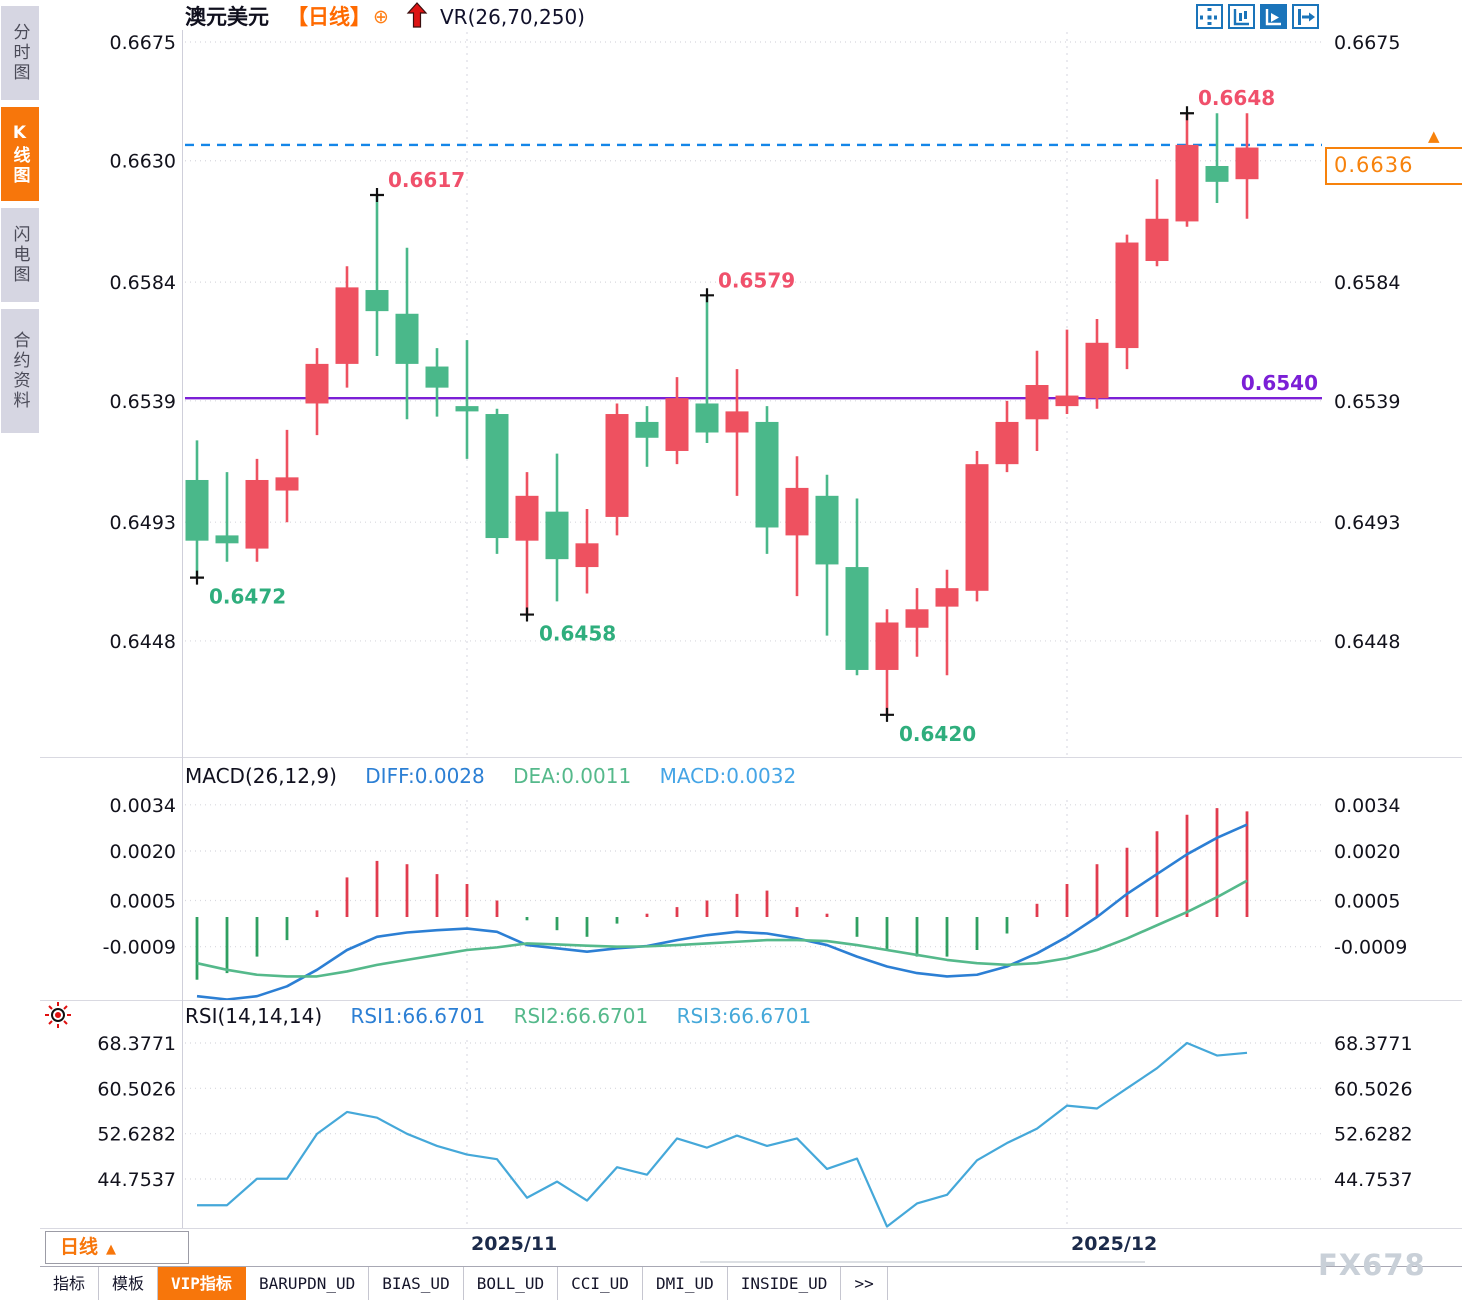 This screenshot has height=1300, width=1462. I want to click on rsi3-value: RSI3:66.6701, so click(744, 1016).